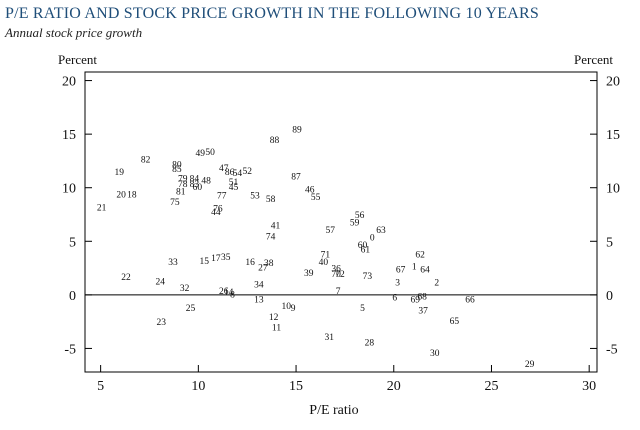  Describe the element at coordinates (121, 196) in the screenshot. I see `data-point-label: 20` at that location.